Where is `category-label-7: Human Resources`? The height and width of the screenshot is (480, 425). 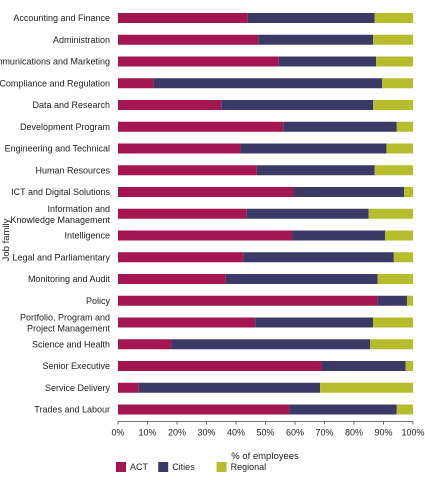 category-label-7: Human Resources is located at coordinates (72, 170).